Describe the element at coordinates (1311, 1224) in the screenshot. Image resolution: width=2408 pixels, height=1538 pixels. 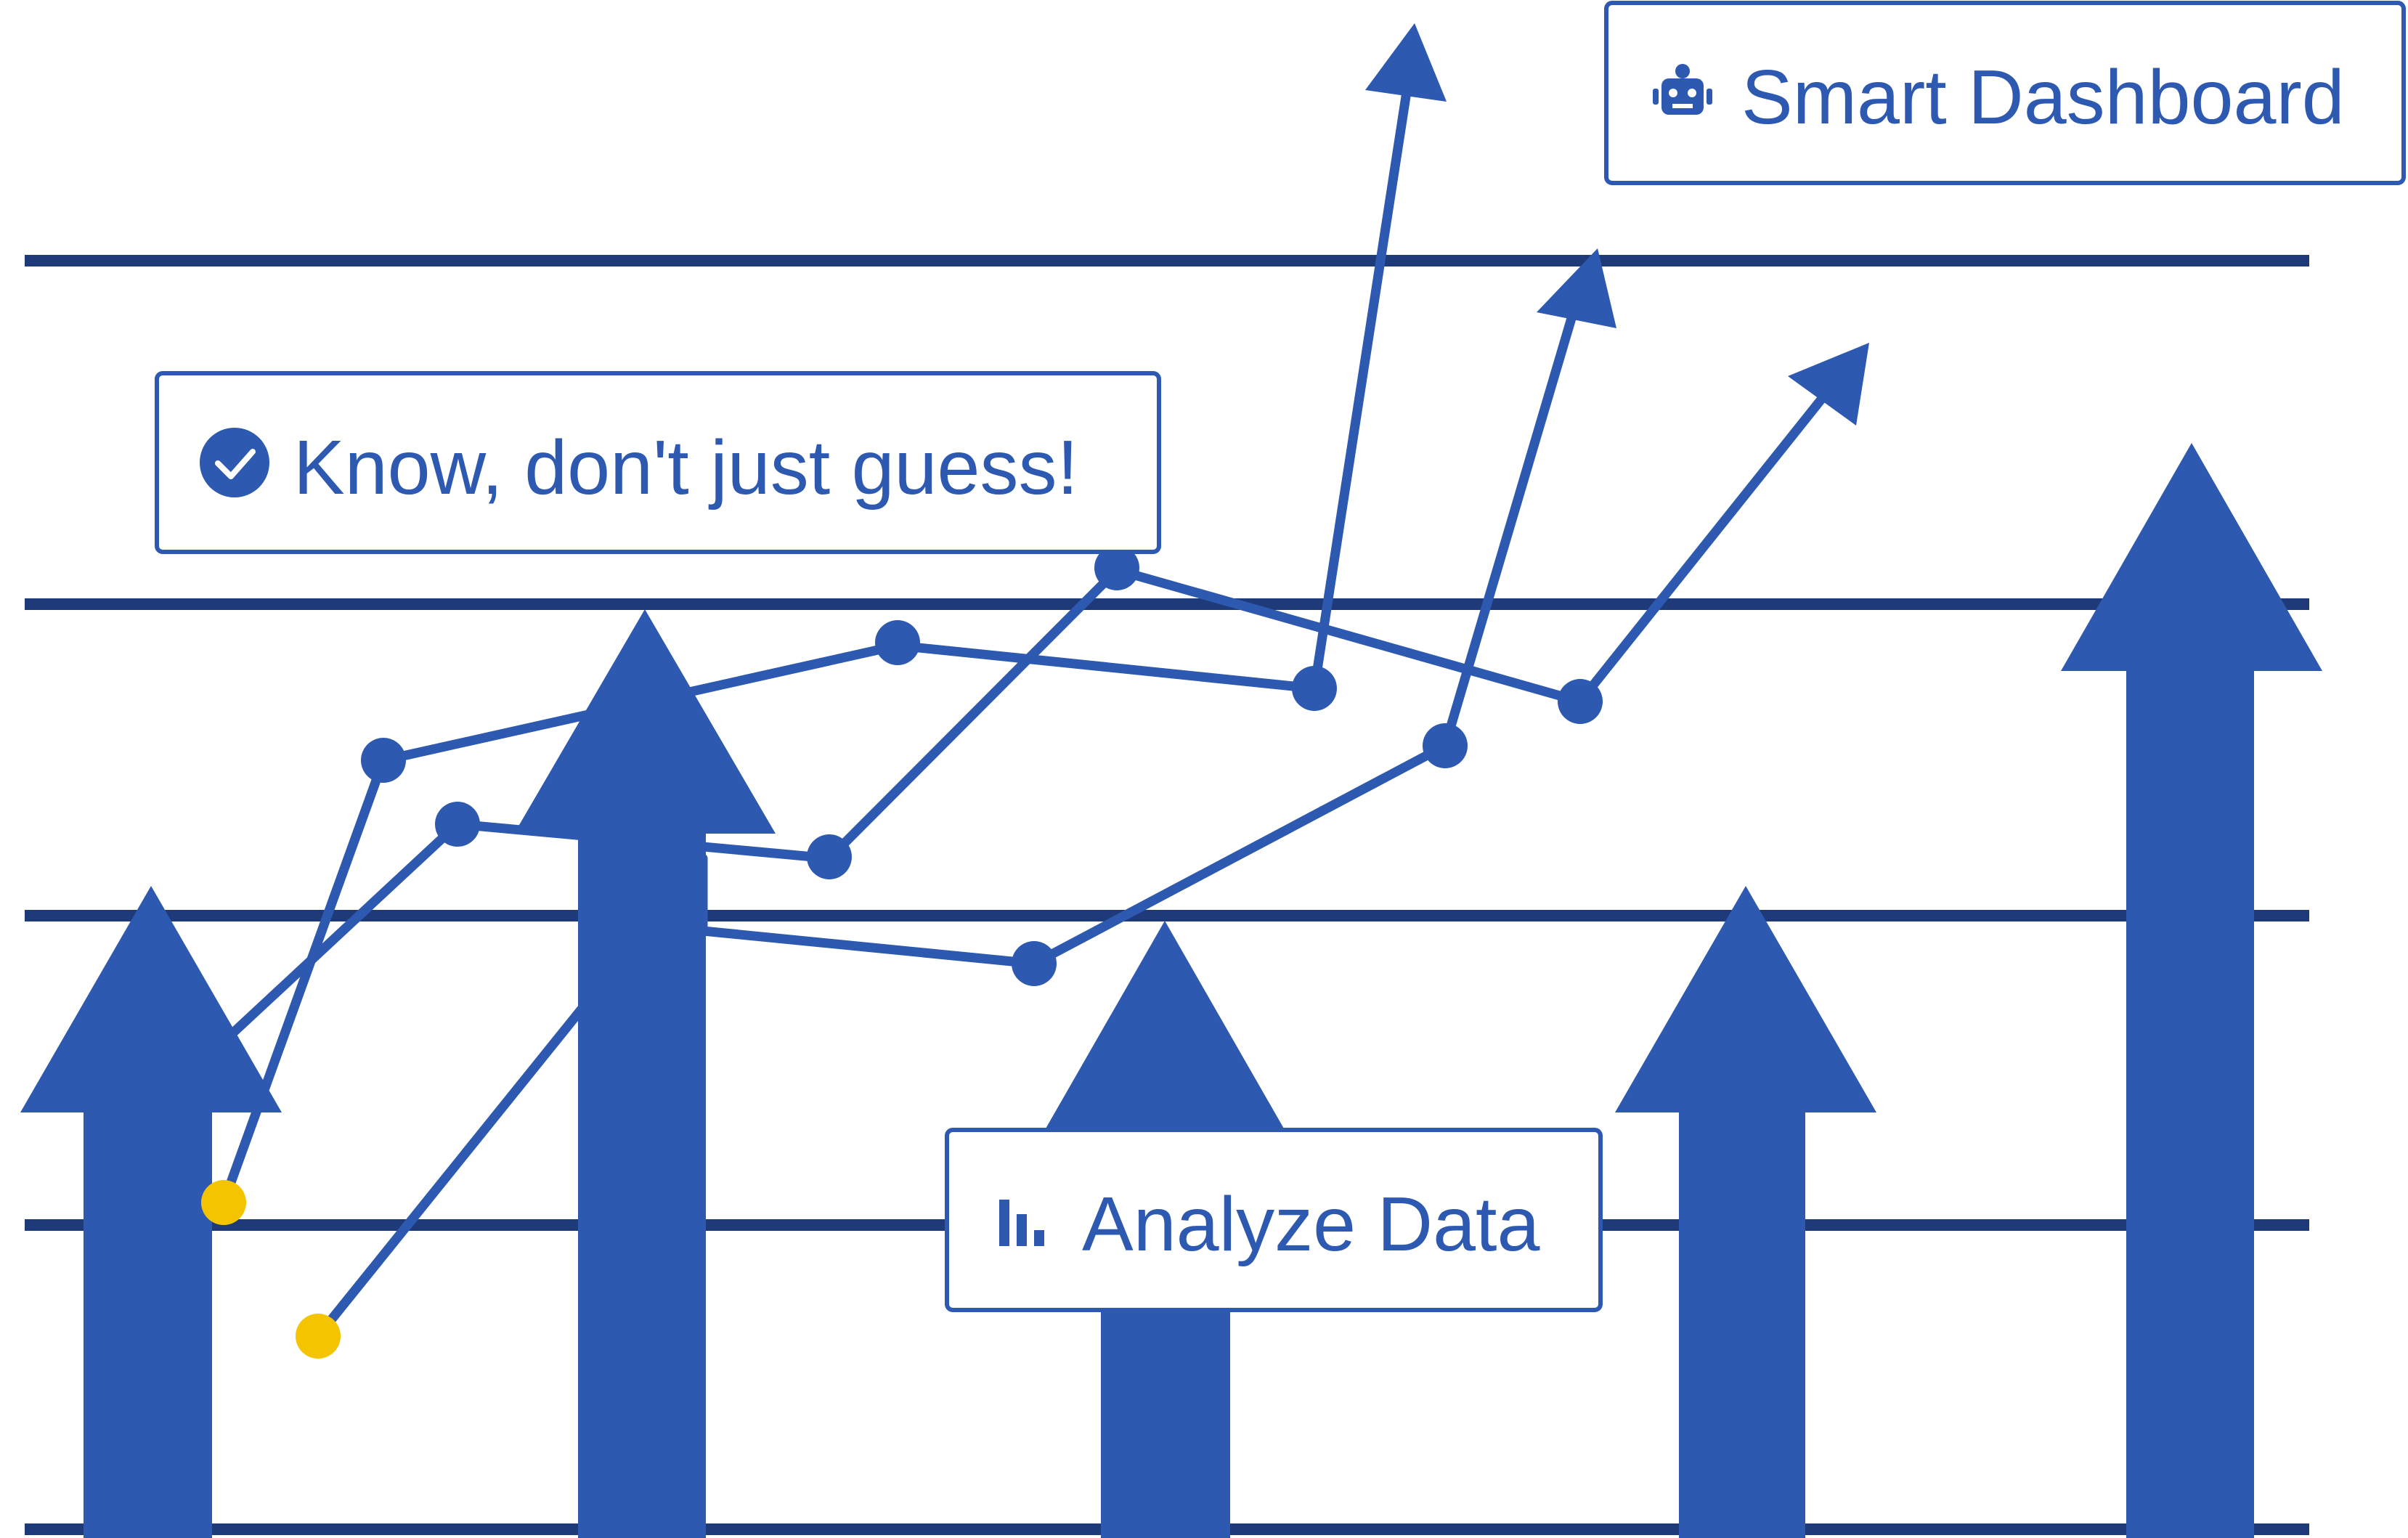
I see `callout-label: Analyze Data` at that location.